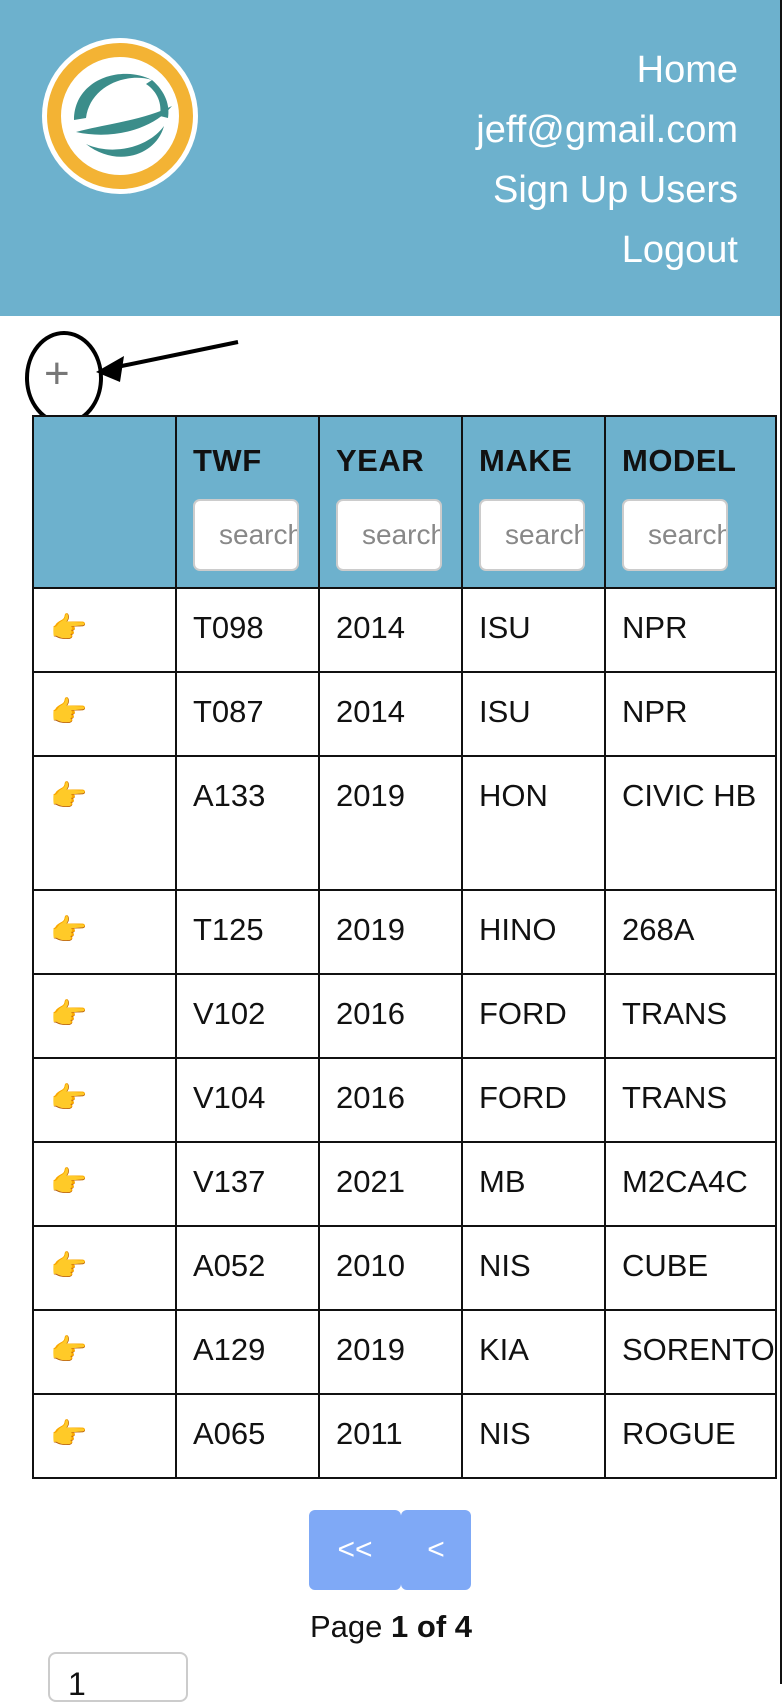 This screenshot has width=782, height=1703. I want to click on table-row: 👉 V102 2016 FORD TRANS, so click(404, 1016).